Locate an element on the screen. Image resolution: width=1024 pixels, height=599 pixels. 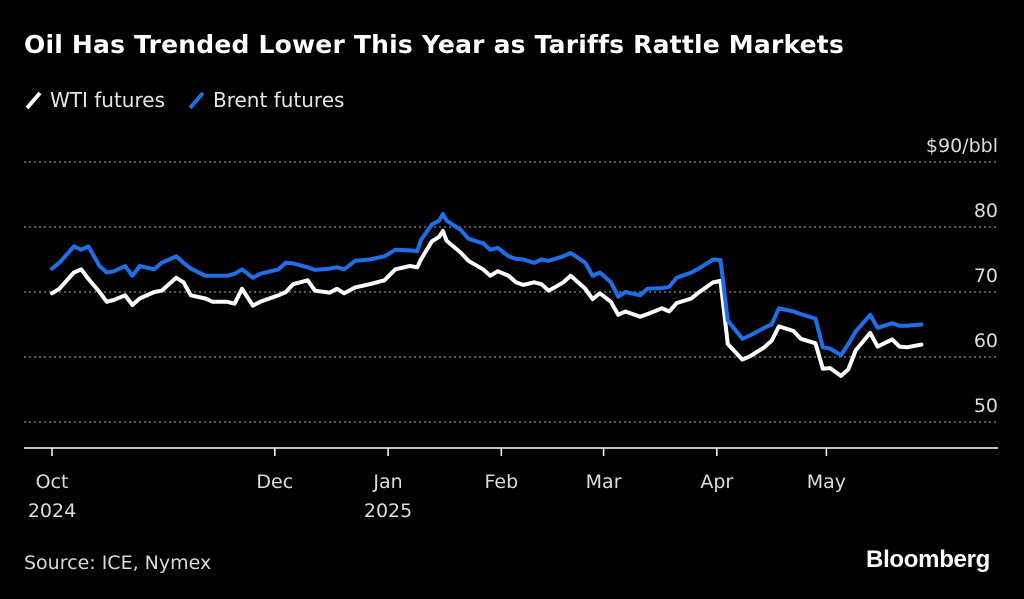
x-axis-ticks: Oct 2024 Dec Jan 2025 Feb Mar Apr May is located at coordinates (437, 485).